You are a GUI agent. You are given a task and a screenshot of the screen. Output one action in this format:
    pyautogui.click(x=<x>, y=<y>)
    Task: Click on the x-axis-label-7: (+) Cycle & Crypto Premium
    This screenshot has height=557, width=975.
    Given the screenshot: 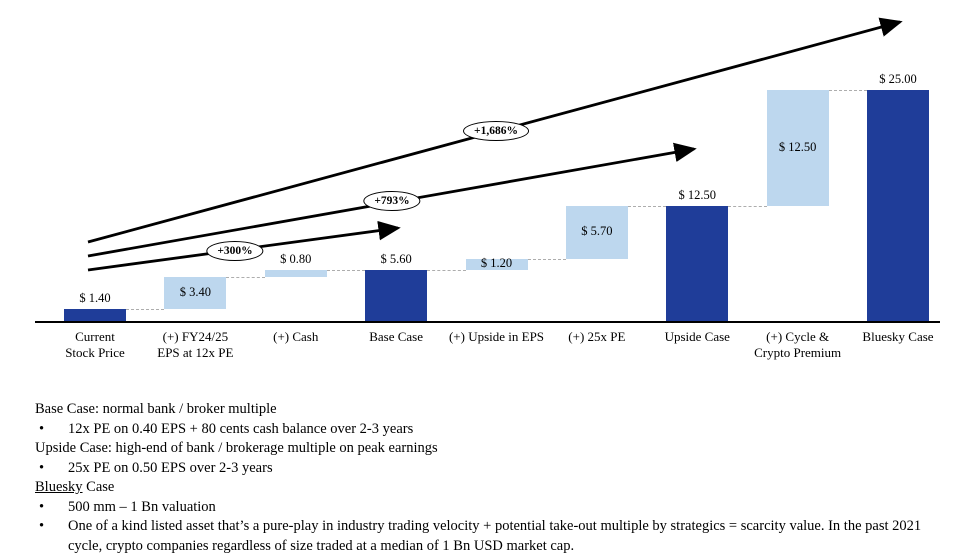 What is the action you would take?
    pyautogui.click(x=798, y=344)
    